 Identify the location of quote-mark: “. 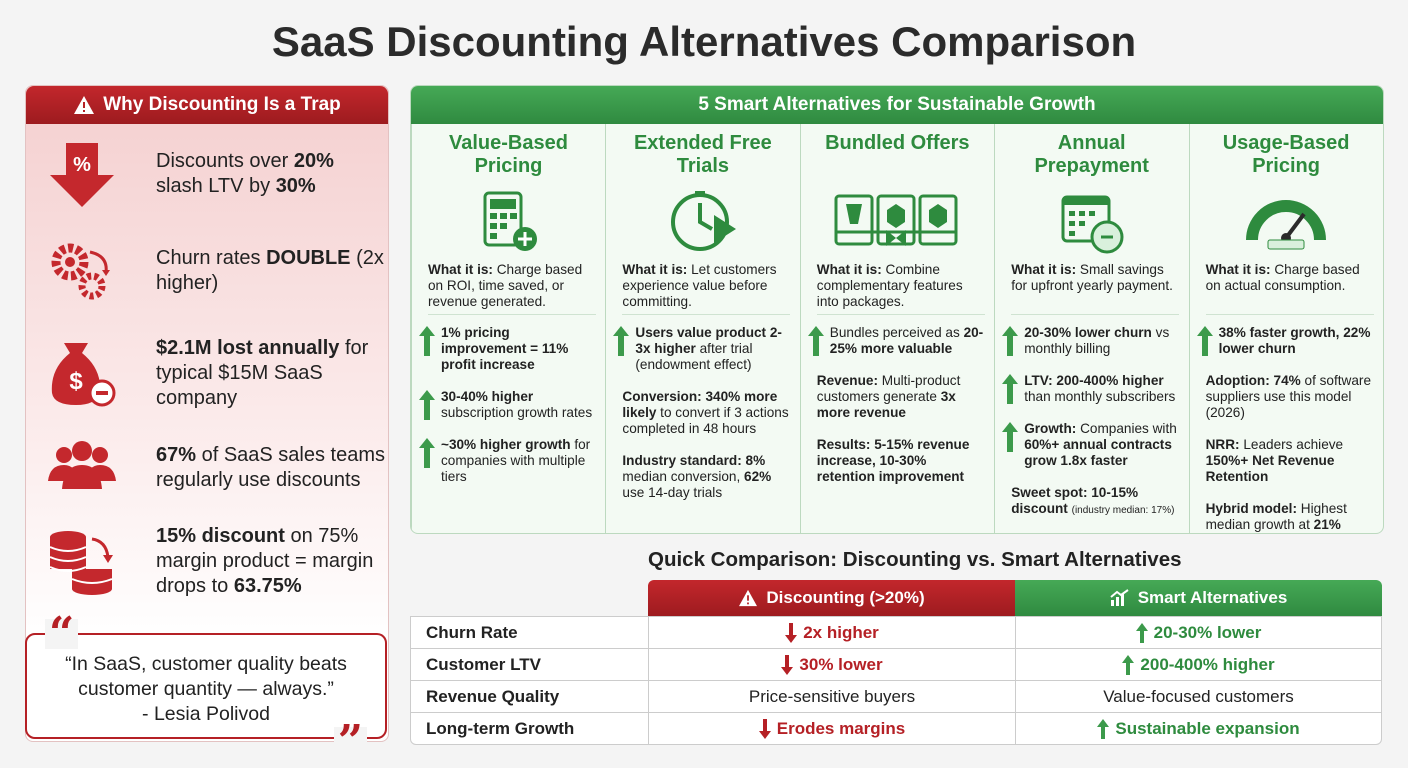
(62, 634).